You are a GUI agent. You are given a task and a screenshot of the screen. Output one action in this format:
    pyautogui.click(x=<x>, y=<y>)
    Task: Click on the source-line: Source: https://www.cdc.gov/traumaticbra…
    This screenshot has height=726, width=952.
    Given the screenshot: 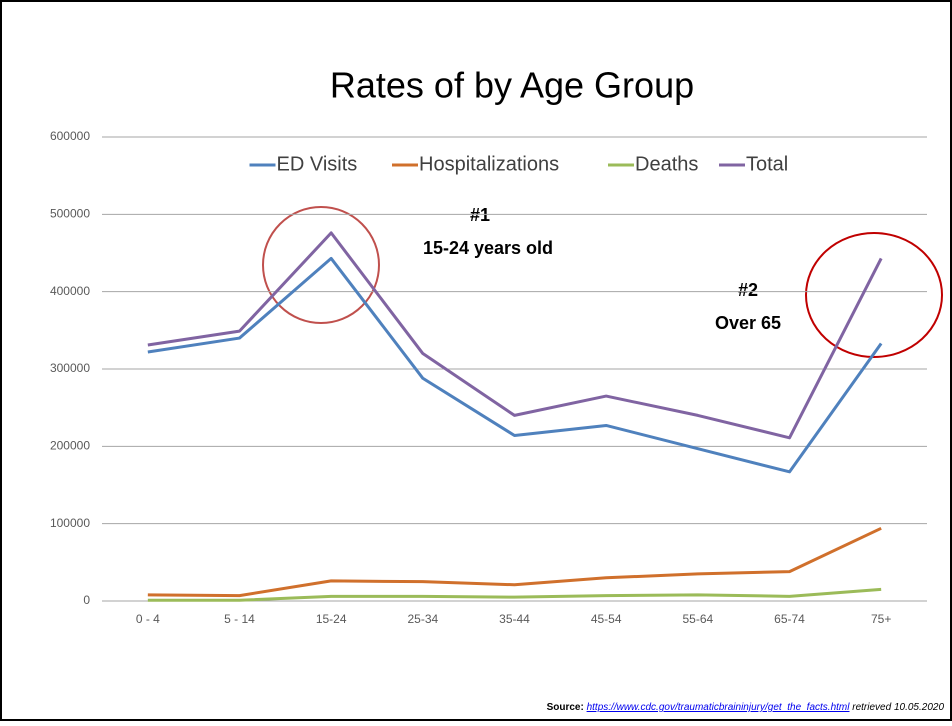 What is the action you would take?
    pyautogui.click(x=746, y=707)
    